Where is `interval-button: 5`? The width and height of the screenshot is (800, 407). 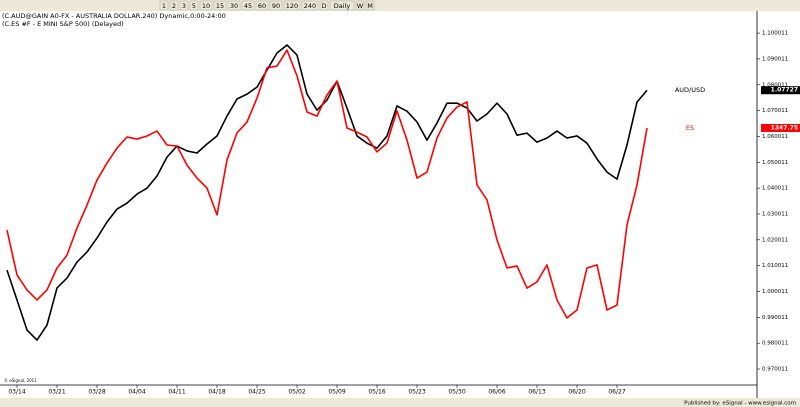
interval-button: 5 is located at coordinates (194, 5).